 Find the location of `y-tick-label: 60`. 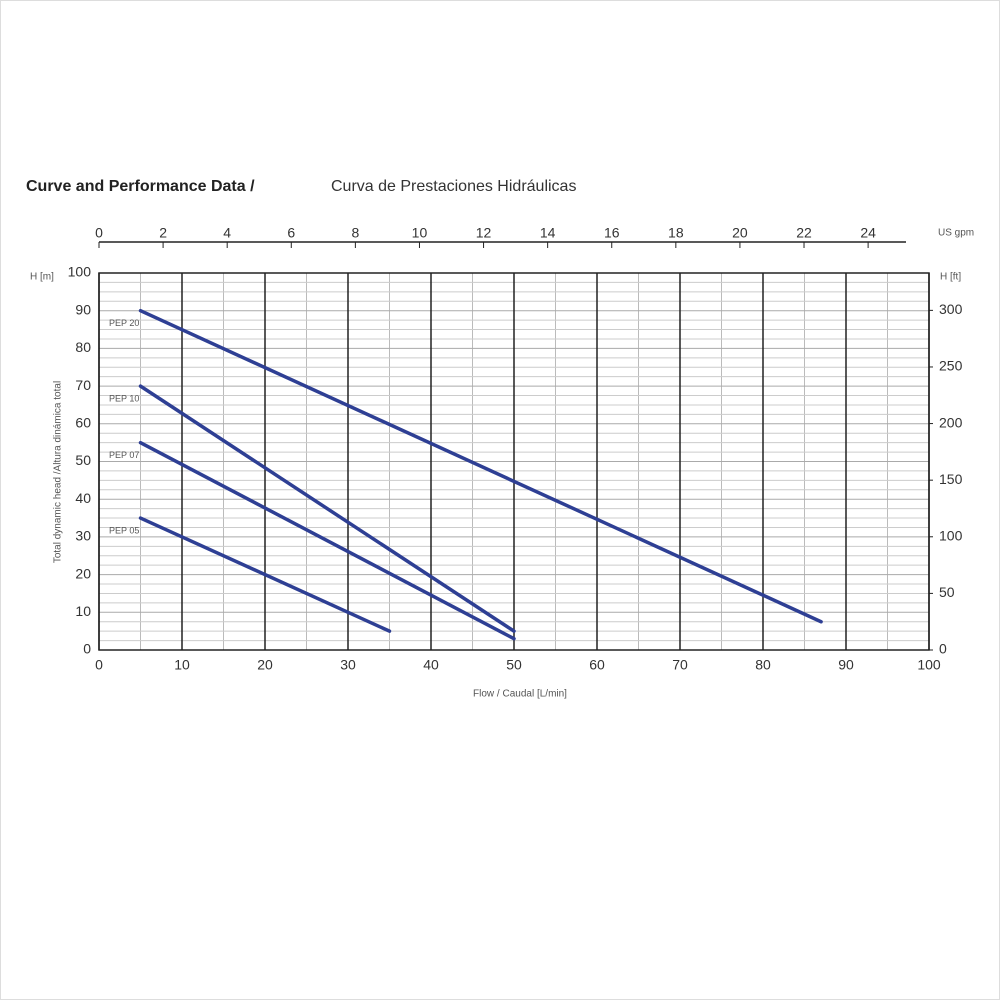

y-tick-label: 60 is located at coordinates (83, 423).